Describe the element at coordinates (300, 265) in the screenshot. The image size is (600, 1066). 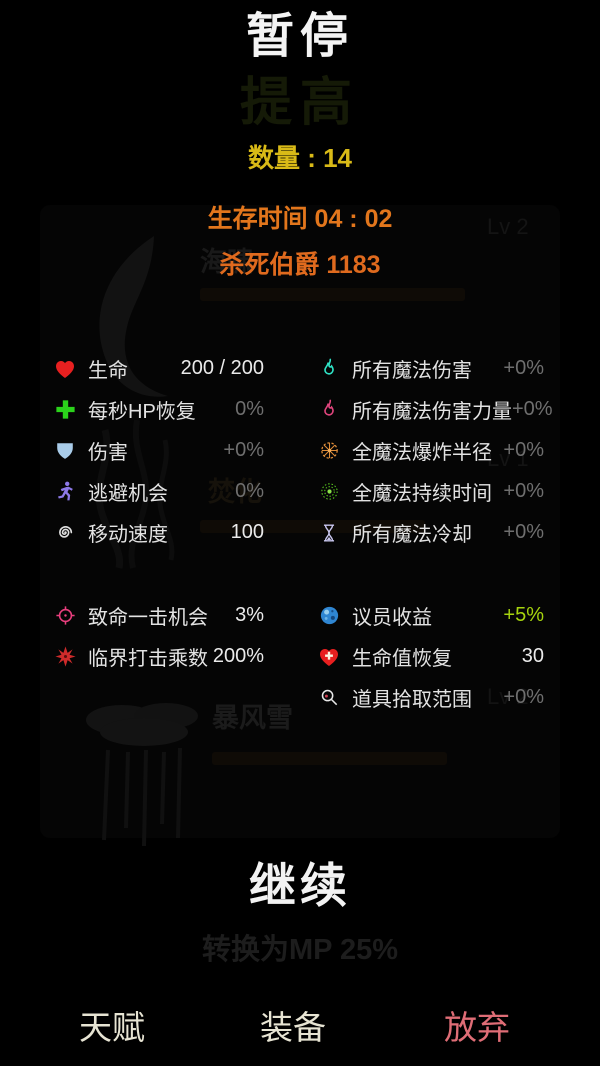
I see `kill-count-text: 杀死伯爵 1183` at that location.